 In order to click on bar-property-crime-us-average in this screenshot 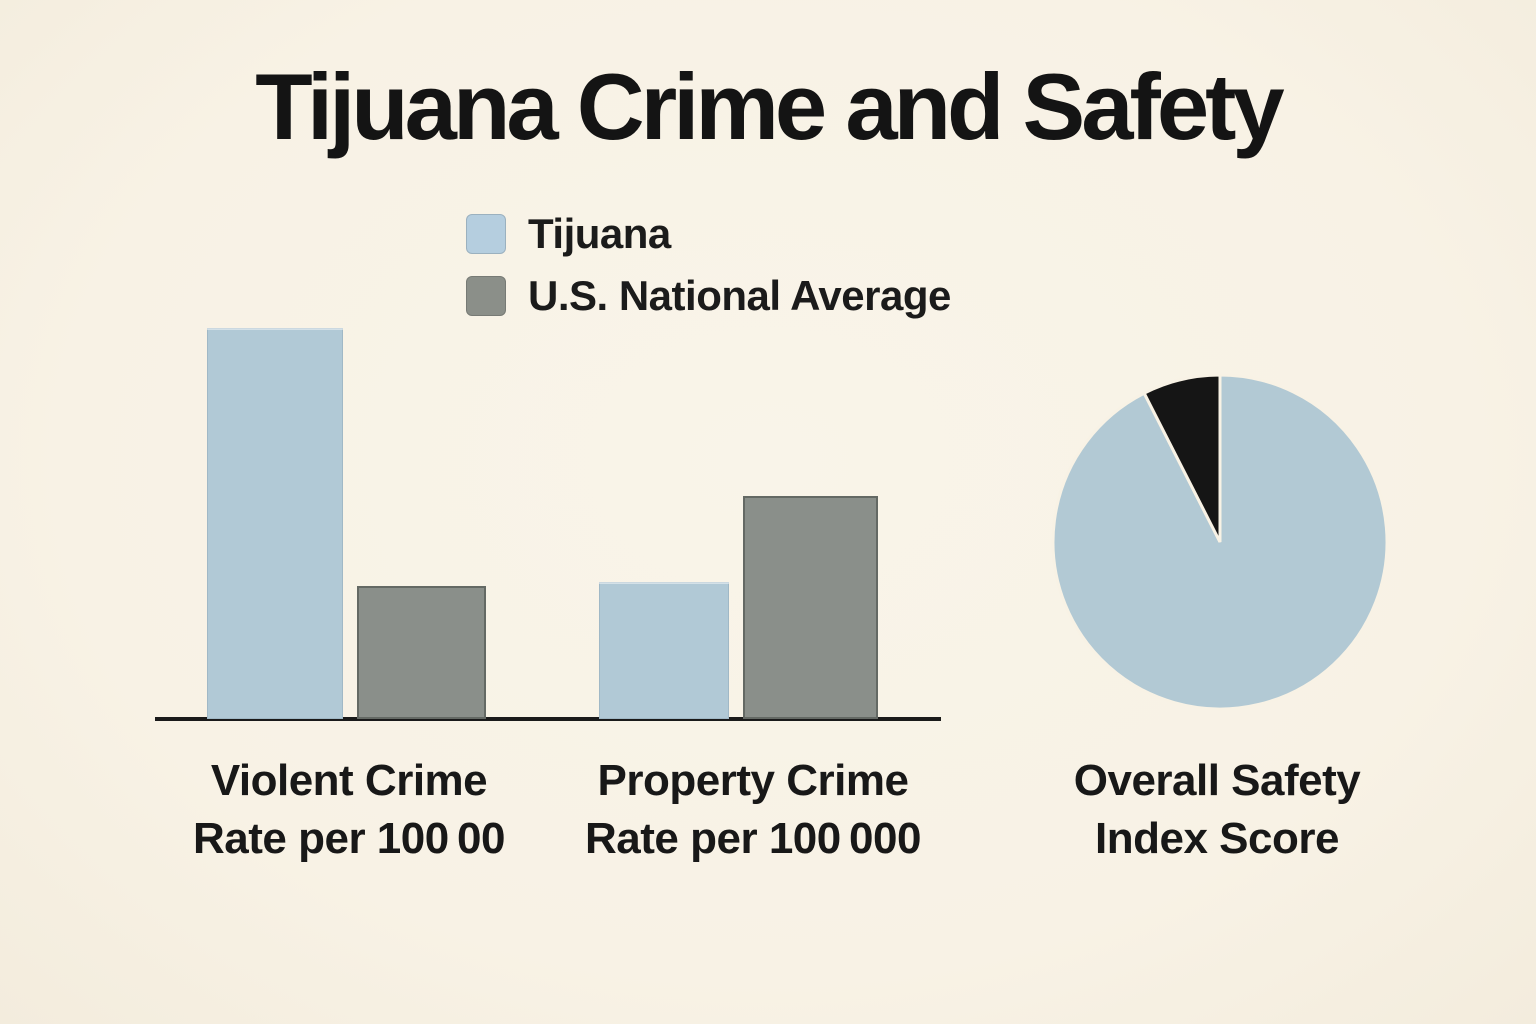, I will do `click(810, 607)`.